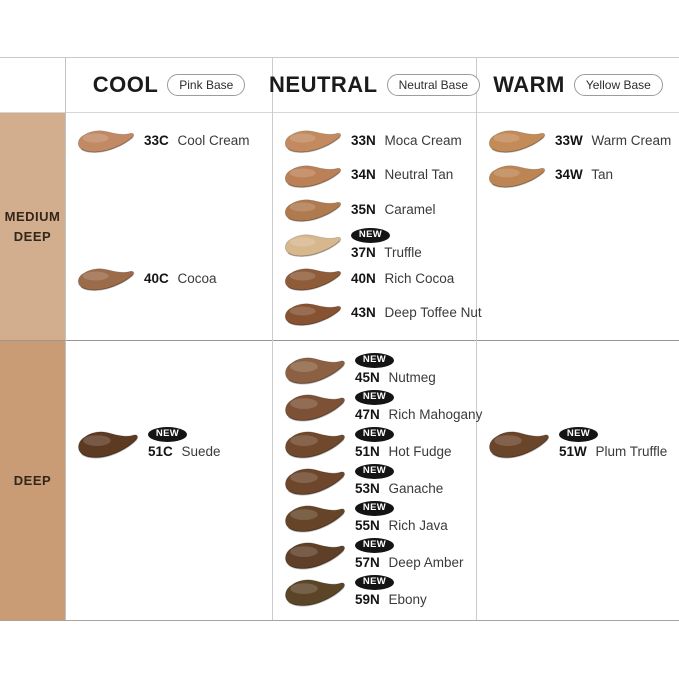 The image size is (679, 679). What do you see at coordinates (405, 599) in the screenshot?
I see `shade-name: Ebony` at bounding box center [405, 599].